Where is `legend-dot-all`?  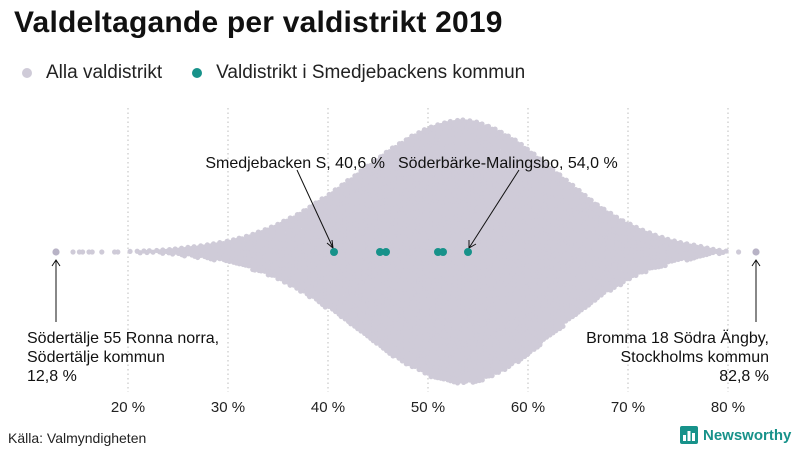 legend-dot-all is located at coordinates (27, 73).